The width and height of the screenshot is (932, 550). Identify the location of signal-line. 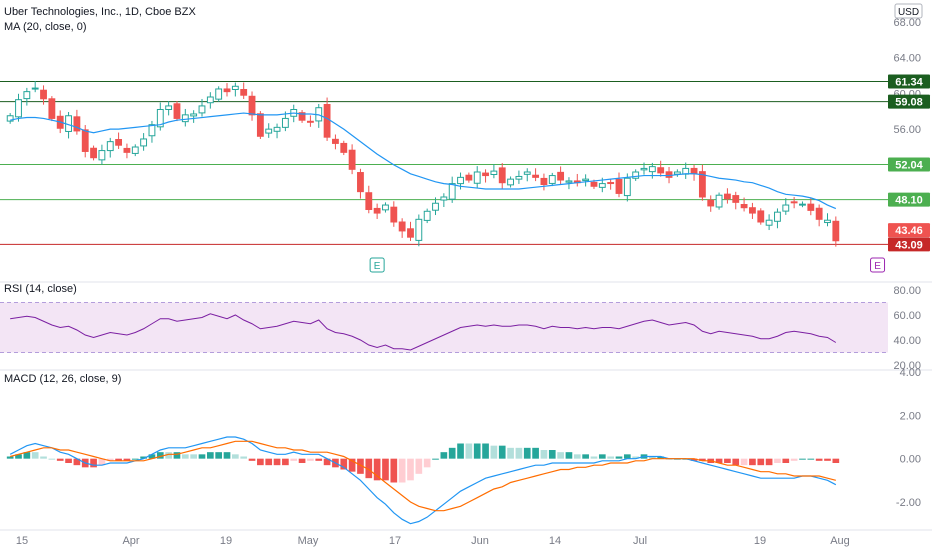
(423, 476).